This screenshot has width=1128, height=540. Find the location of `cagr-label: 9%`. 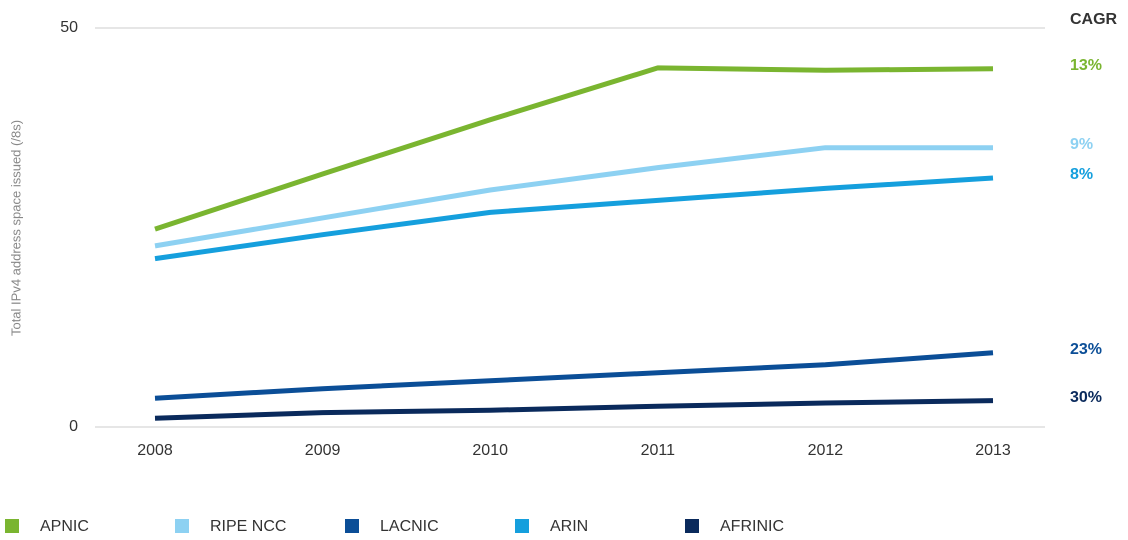

cagr-label: 9% is located at coordinates (1081, 144).